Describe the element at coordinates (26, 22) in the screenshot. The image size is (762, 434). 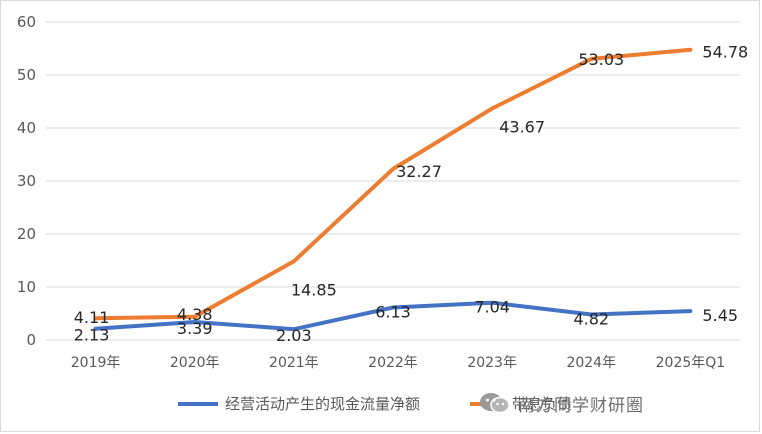
I see `y-tick-label: 60` at that location.